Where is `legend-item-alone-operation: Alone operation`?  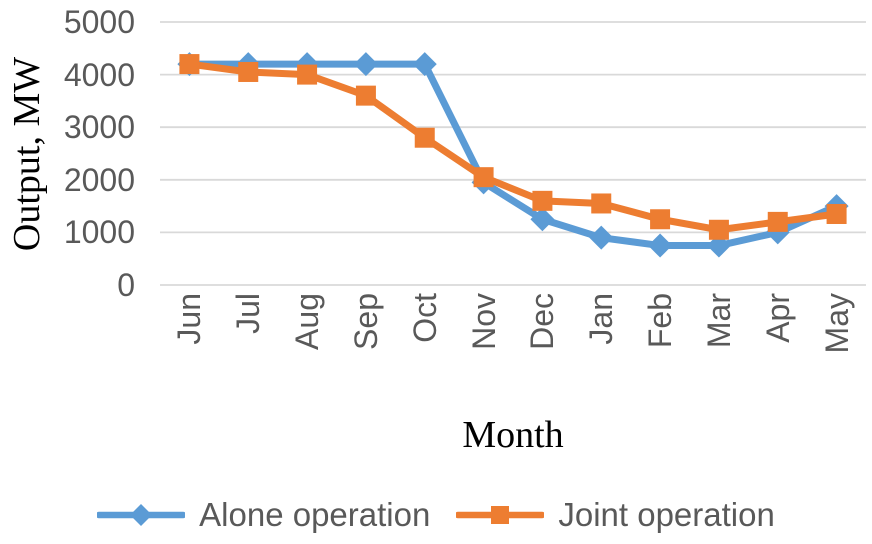 legend-item-alone-operation: Alone operation is located at coordinates (263, 515).